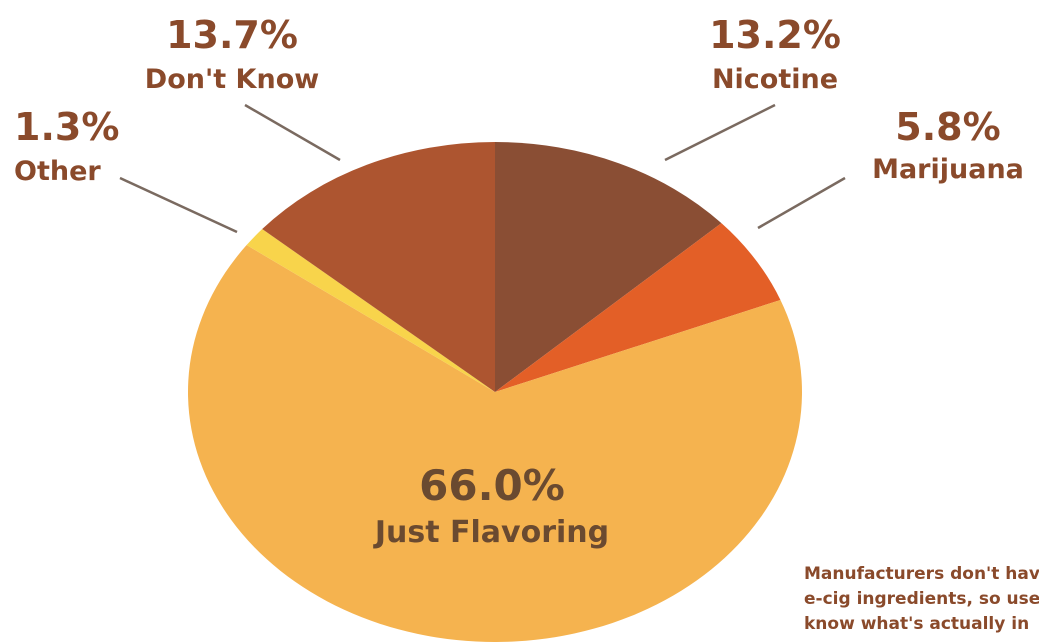 This screenshot has width=1039, height=643. What do you see at coordinates (57, 171) in the screenshot?
I see `slice-label-other: Other` at bounding box center [57, 171].